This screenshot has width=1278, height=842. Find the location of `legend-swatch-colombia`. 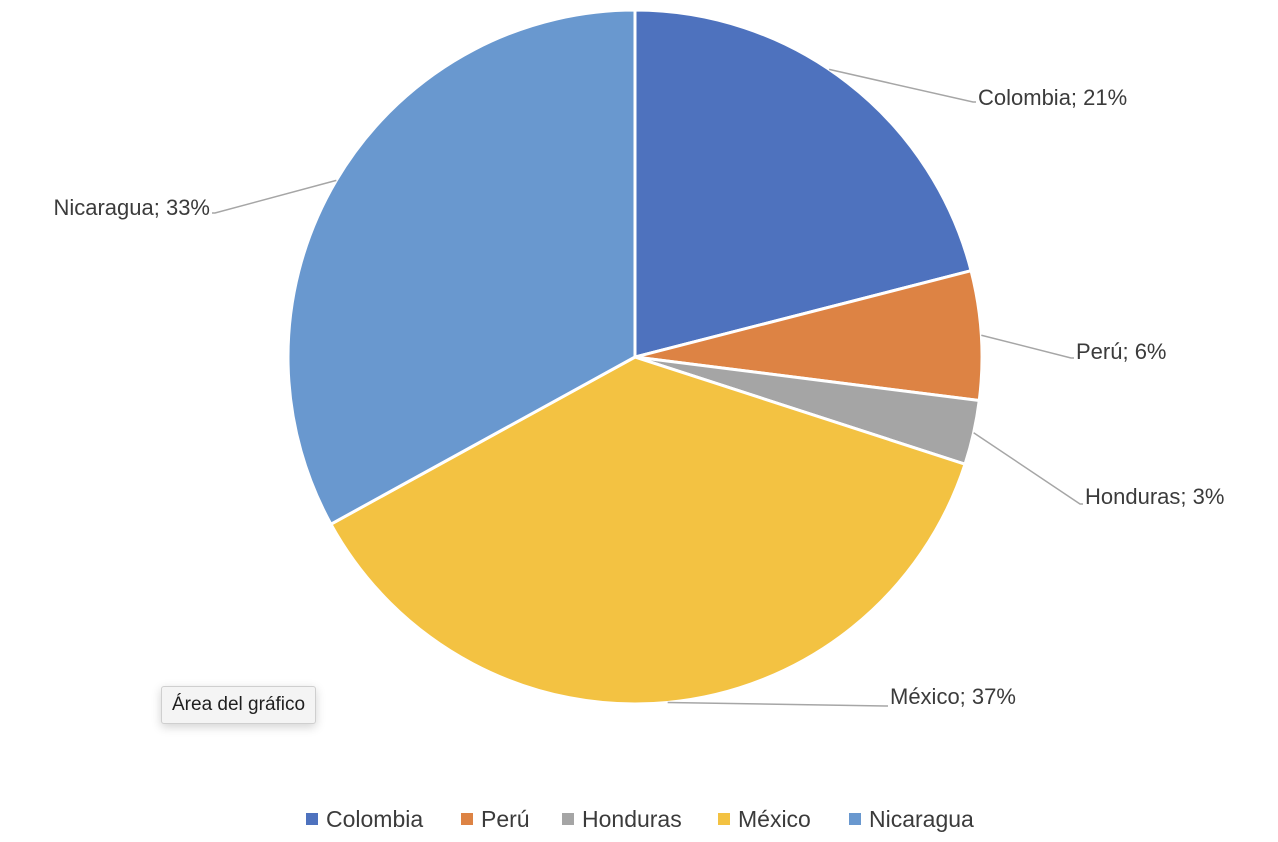

legend-swatch-colombia is located at coordinates (312, 819).